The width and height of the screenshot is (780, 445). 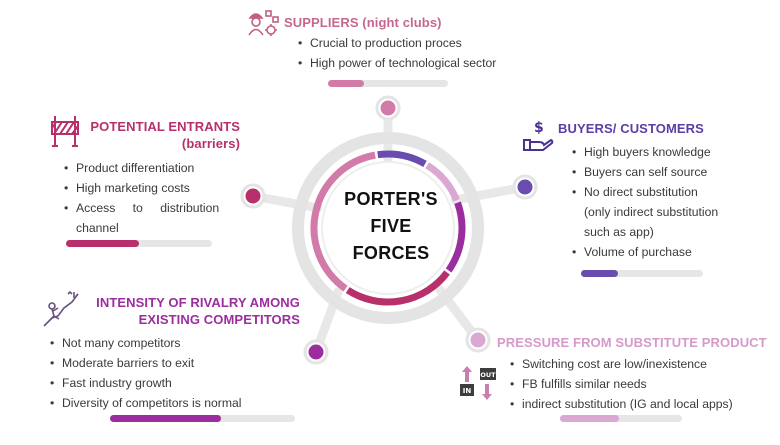 What do you see at coordinates (168, 343) in the screenshot?
I see `list-item: Not many competitors` at bounding box center [168, 343].